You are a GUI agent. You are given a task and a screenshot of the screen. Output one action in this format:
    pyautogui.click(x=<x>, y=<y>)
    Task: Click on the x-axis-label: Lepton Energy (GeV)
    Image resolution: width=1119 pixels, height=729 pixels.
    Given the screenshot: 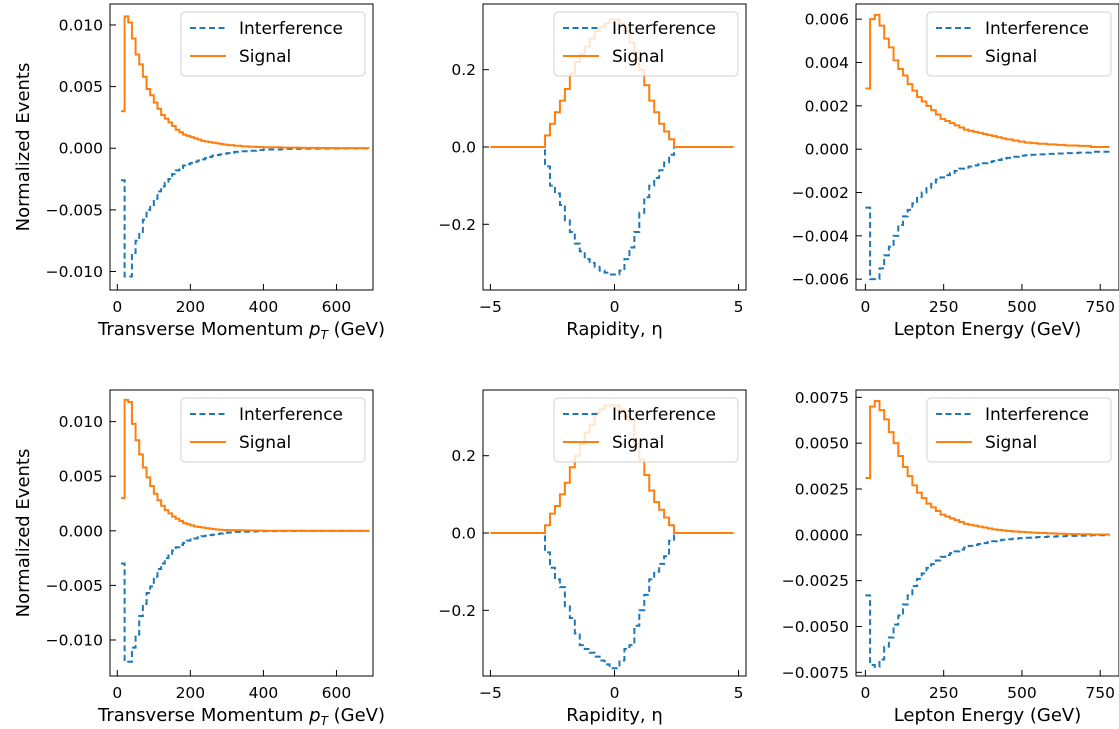 What is the action you would take?
    pyautogui.click(x=988, y=715)
    